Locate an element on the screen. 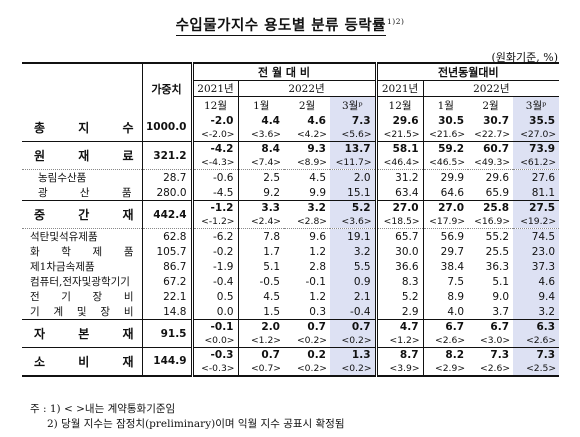 The width and height of the screenshot is (580, 437). cell-value: 31.2 is located at coordinates (400, 177).